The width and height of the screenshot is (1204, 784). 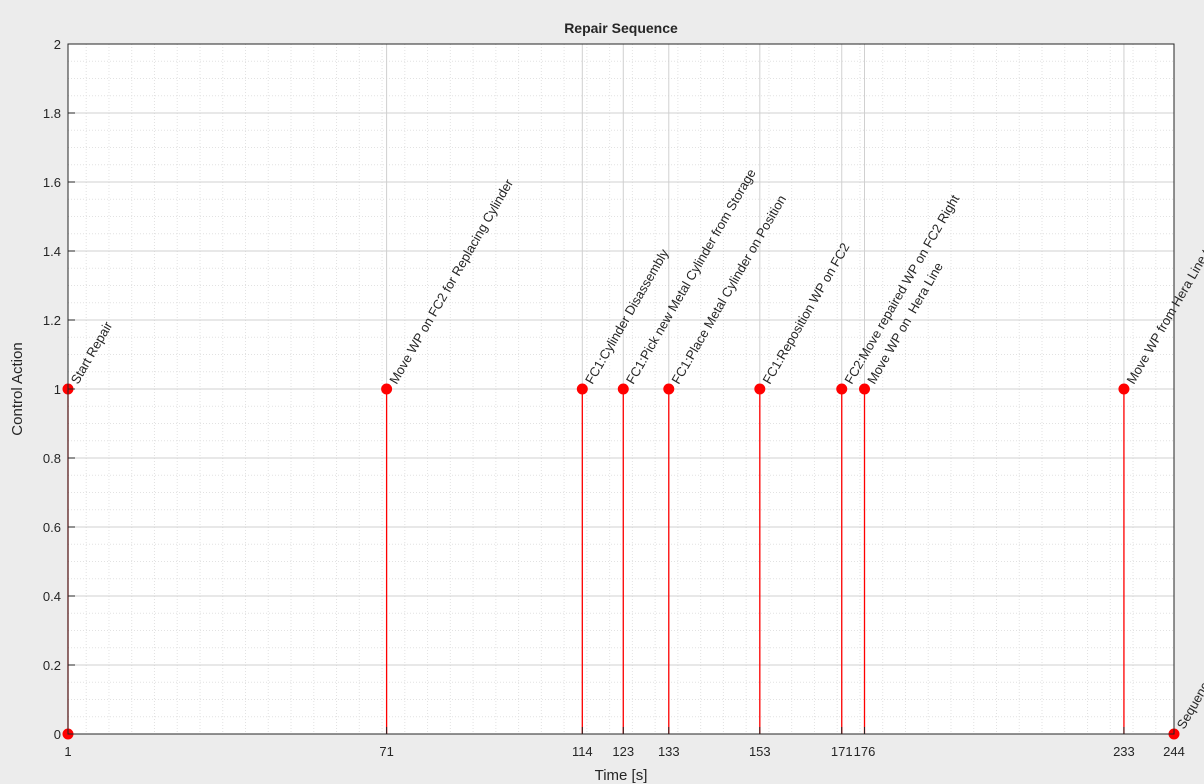 I want to click on y-axis-ticks: 0 0.2 0.4 0.6 0.8 1 1.2 1.4 1.6 1.8 2, so click(x=59, y=389).